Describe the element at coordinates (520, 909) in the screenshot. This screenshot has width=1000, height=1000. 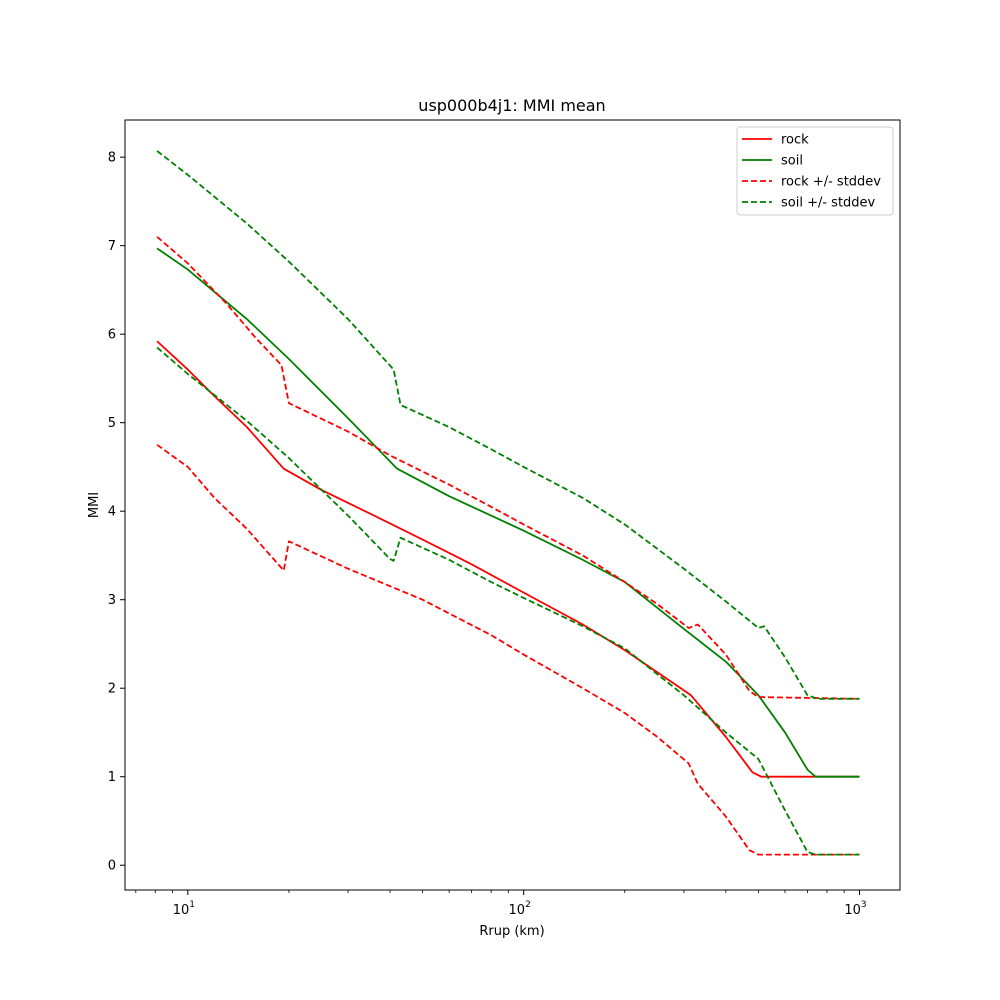
I see `x-tick-label: 10²` at that location.